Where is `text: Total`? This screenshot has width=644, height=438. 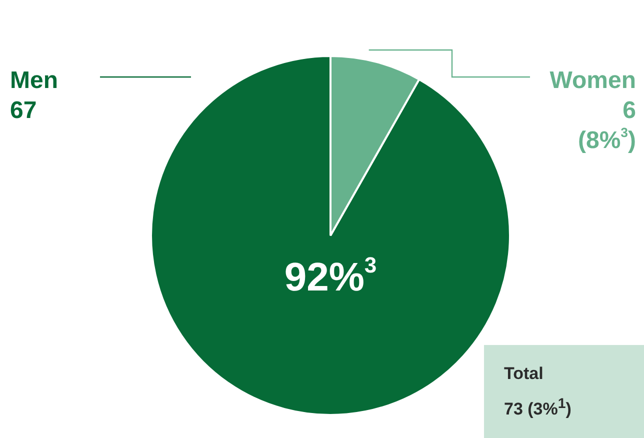
text: Total is located at coordinates (524, 374).